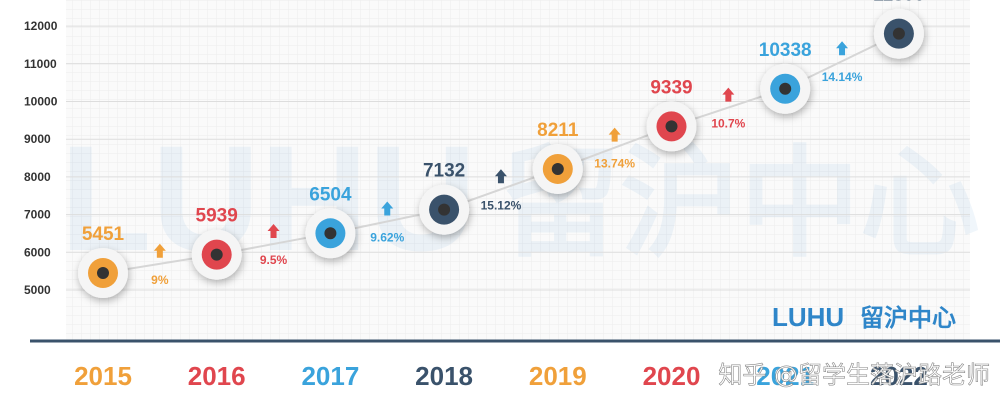  I want to click on y-axis: 5000 6000 7000 8000 9000 10000 11000 12000, so click(41, 158).